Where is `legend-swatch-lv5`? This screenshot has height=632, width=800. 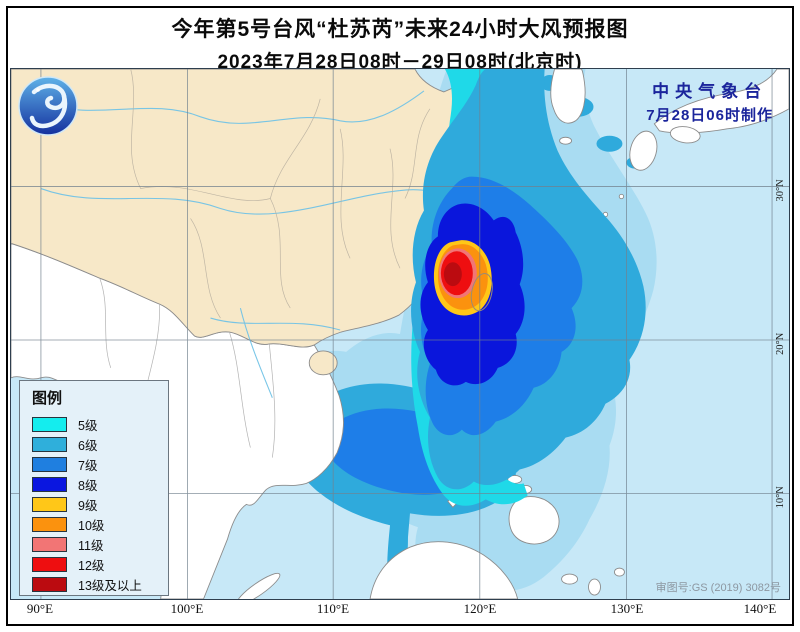
legend-swatch-lv5 is located at coordinates (49, 424).